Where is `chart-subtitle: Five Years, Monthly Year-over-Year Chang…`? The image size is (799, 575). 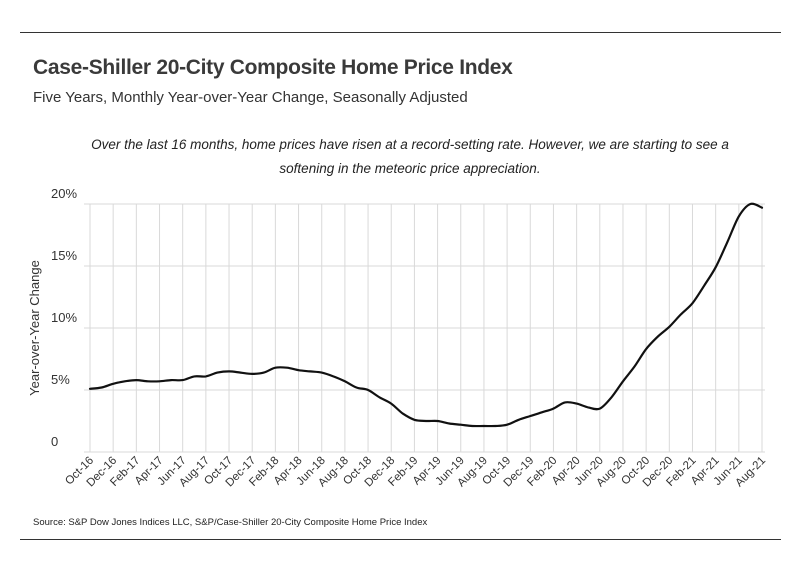
chart-subtitle: Five Years, Monthly Year-over-Year Chang… is located at coordinates (250, 97).